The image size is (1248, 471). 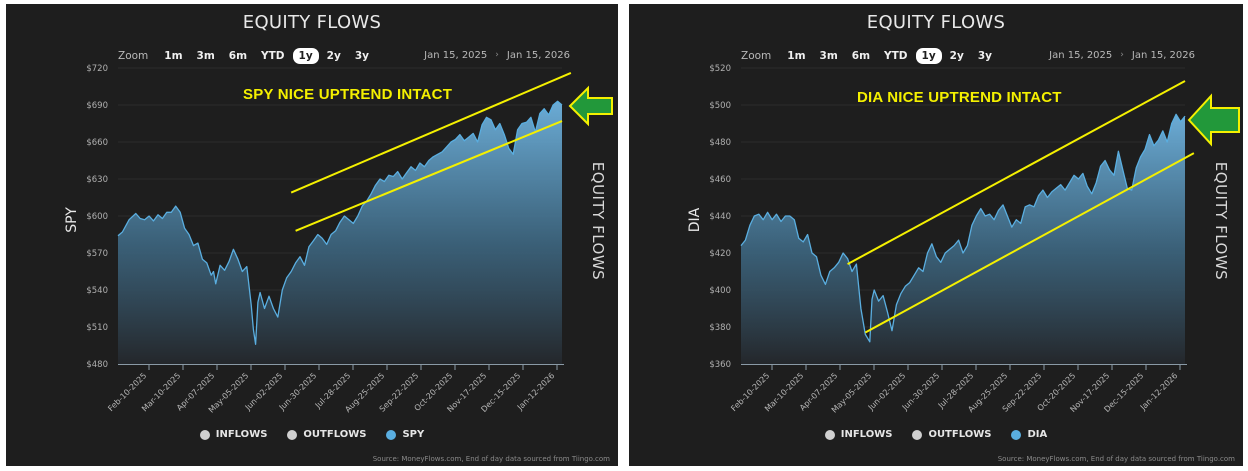 I want to click on svg-text: $520, so click(x=720, y=69).